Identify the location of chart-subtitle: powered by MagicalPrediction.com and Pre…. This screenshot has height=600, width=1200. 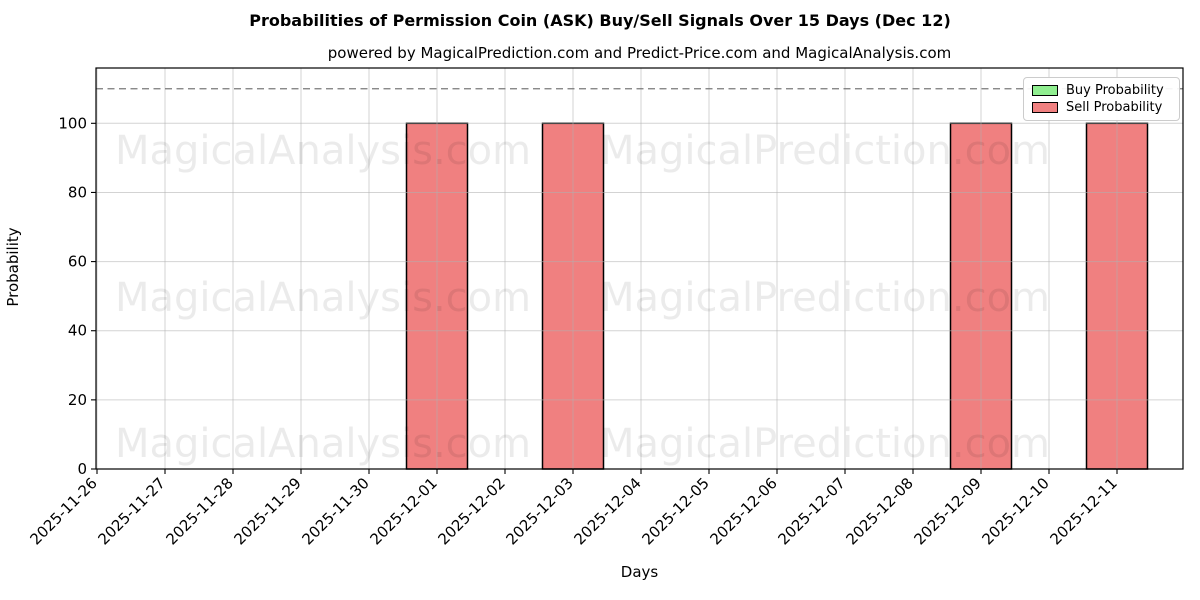
(639, 53).